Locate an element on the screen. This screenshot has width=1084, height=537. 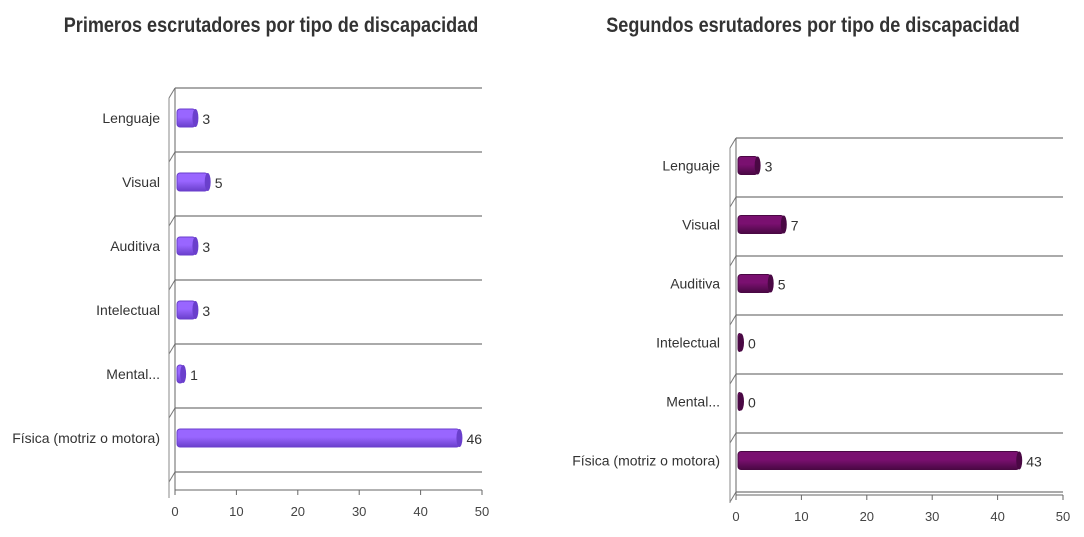
data-label: 7 is located at coordinates (795, 226).